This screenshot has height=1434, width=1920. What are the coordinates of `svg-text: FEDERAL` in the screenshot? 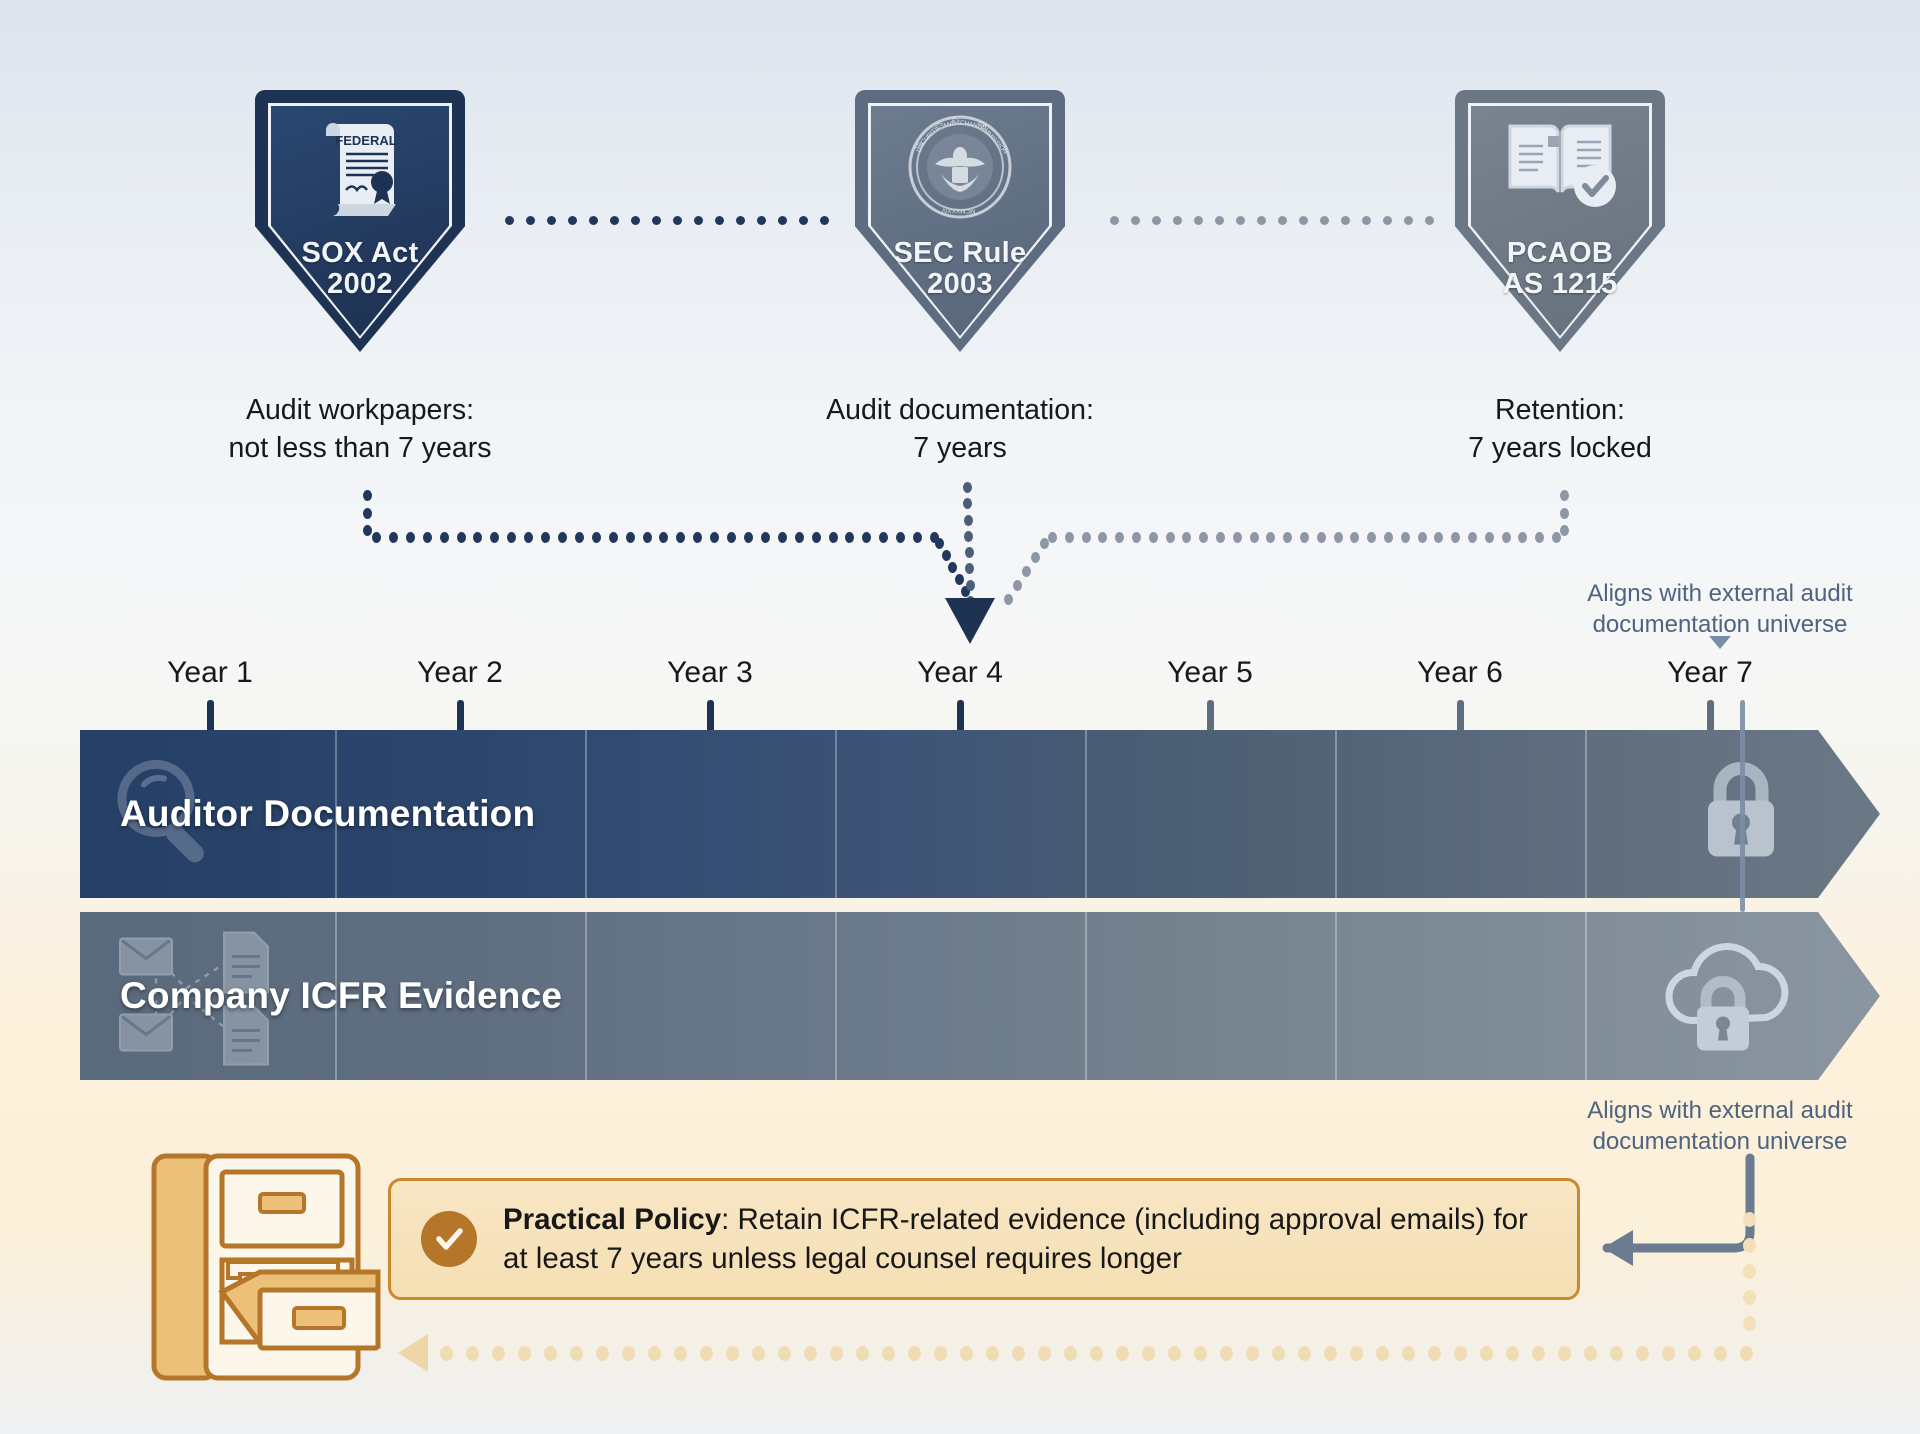 It's located at (365, 140).